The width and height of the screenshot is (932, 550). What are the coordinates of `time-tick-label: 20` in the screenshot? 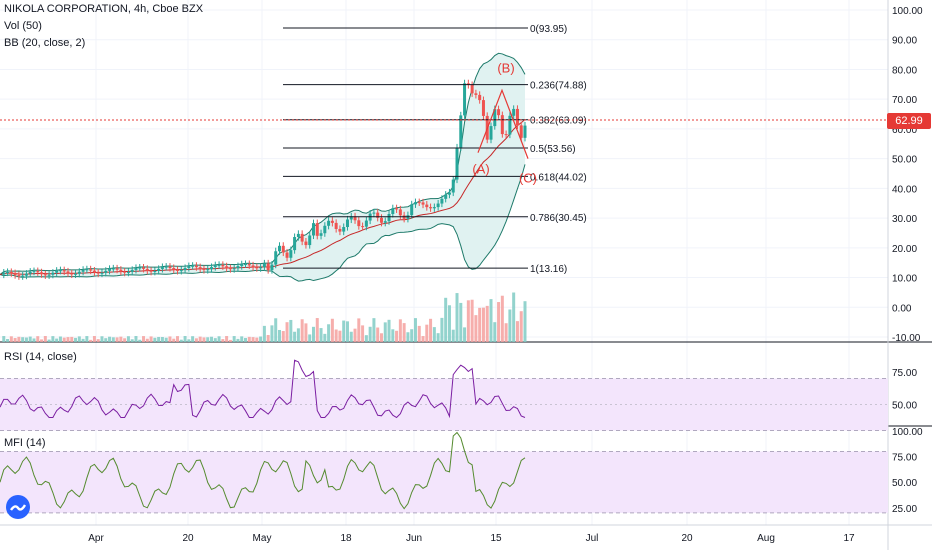 It's located at (188, 538).